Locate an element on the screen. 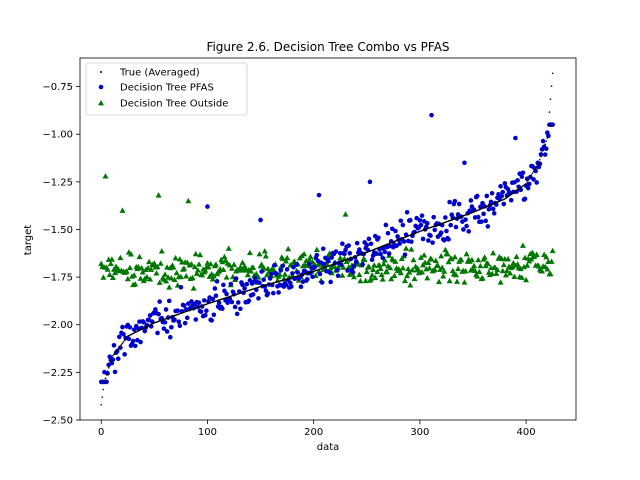  legend-label: True (Averaged) is located at coordinates (159, 73).